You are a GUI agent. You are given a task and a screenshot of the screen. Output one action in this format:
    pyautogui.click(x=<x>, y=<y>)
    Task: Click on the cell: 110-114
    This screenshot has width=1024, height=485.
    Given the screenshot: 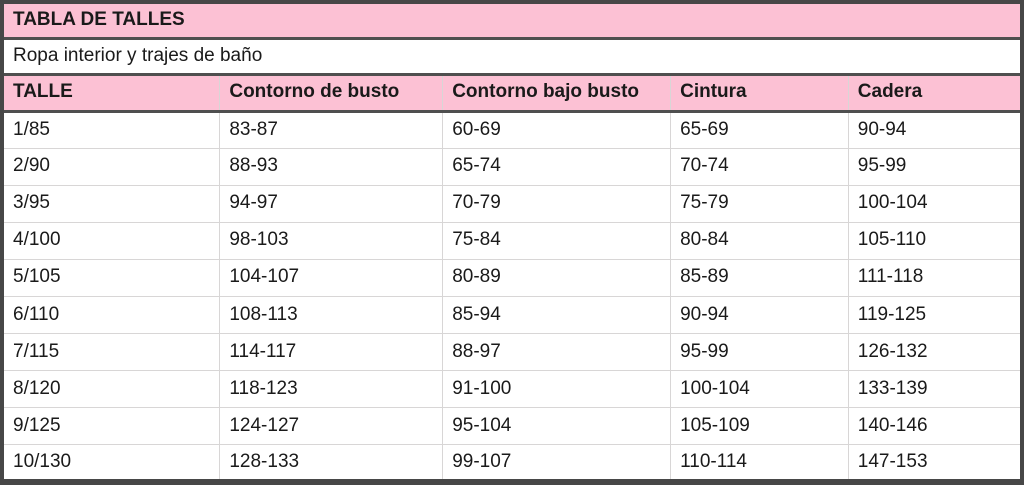 What is the action you would take?
    pyautogui.click(x=759, y=463)
    